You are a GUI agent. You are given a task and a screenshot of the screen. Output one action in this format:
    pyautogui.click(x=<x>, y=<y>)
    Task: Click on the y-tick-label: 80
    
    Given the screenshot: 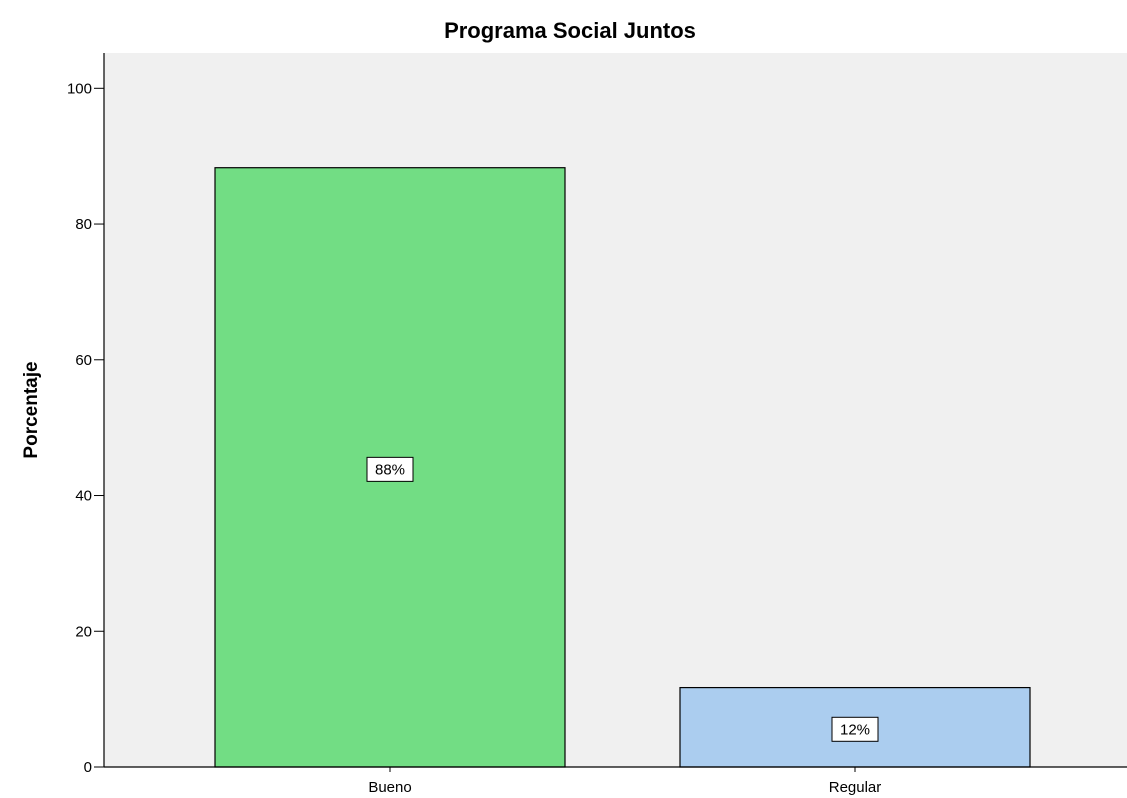 What is the action you would take?
    pyautogui.click(x=83, y=224)
    